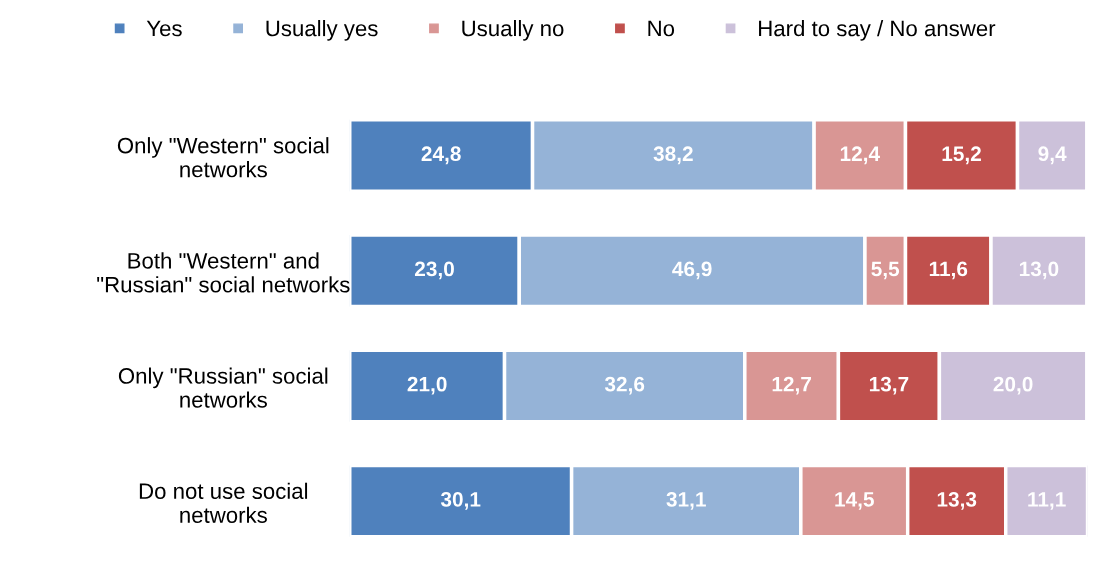 This screenshot has width=1093, height=576. I want to click on data-label: 15,2, so click(961, 155).